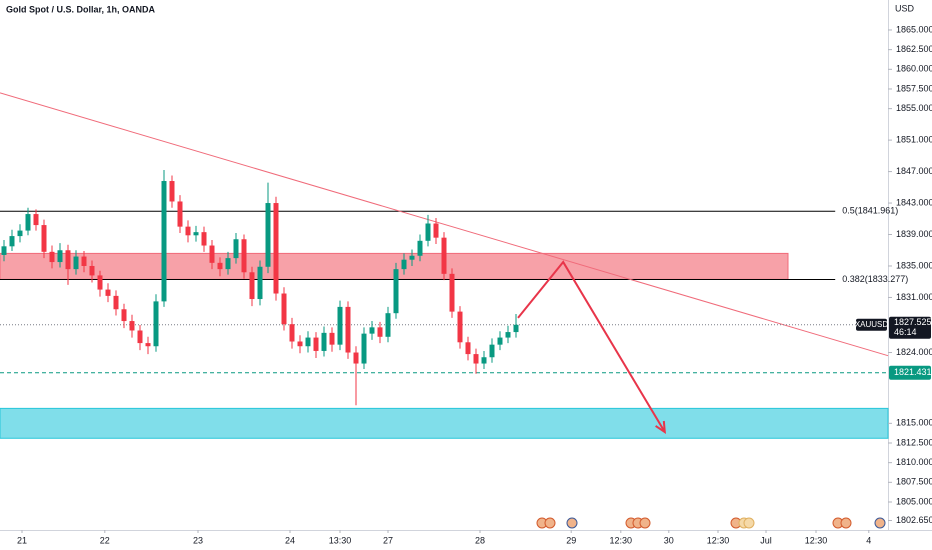  I want to click on x-tick-label: 29, so click(571, 540).